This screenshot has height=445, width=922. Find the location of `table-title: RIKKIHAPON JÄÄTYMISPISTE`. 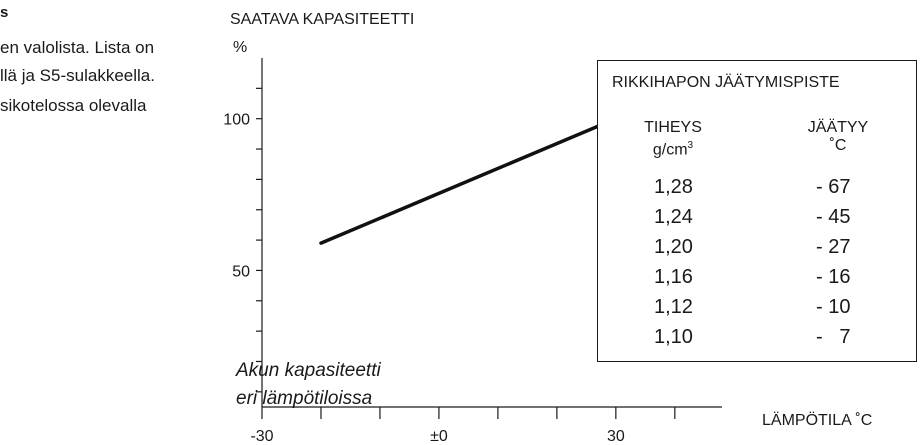

table-title: RIKKIHAPON JÄÄTYMISPISTE is located at coordinates (726, 82).